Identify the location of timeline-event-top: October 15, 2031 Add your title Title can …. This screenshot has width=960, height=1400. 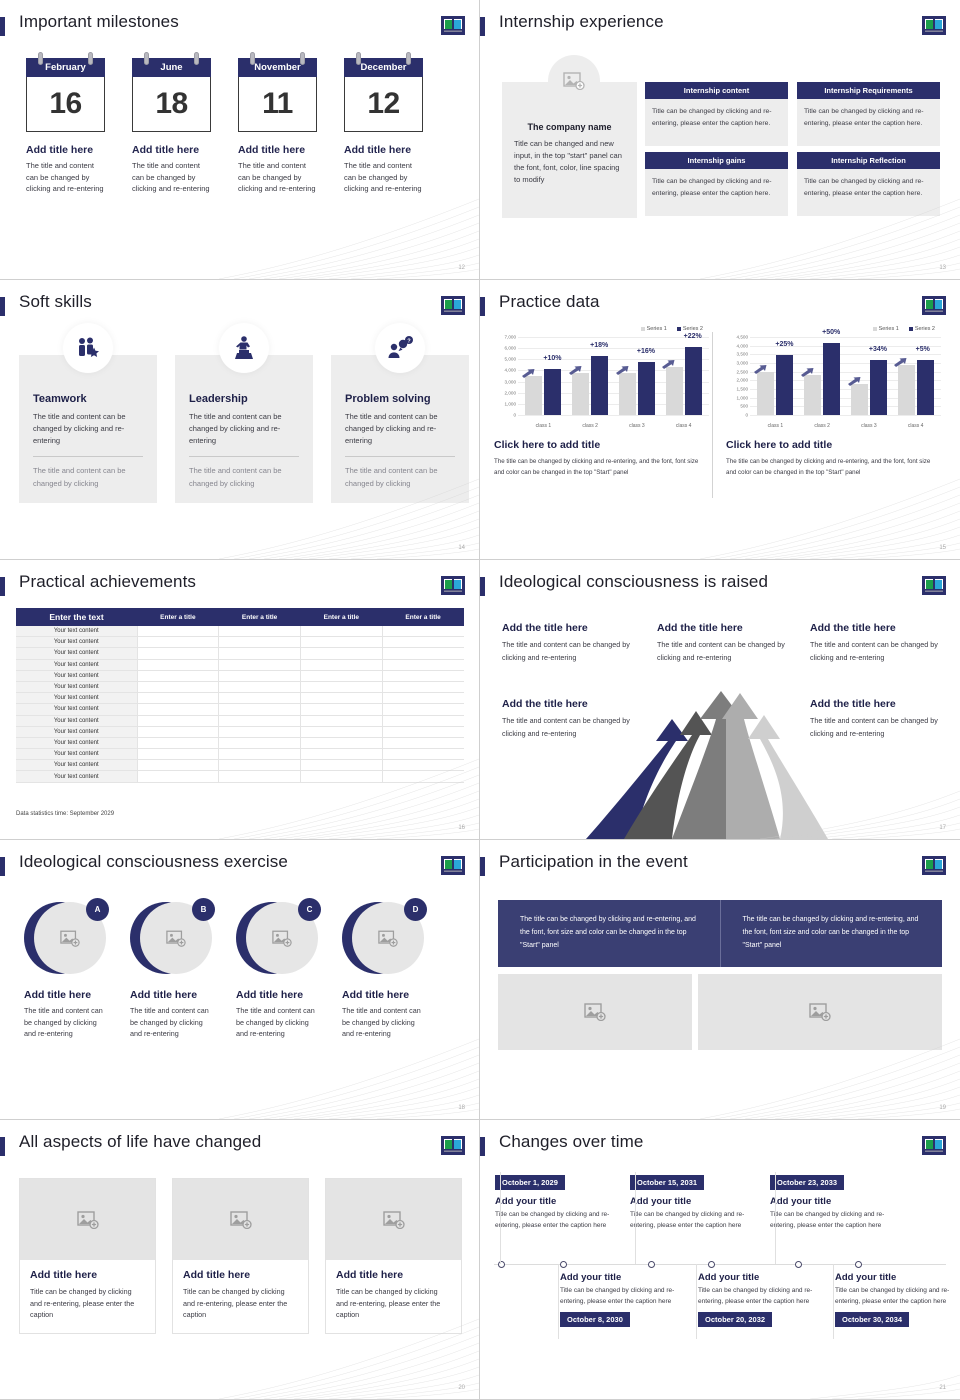
(690, 1201).